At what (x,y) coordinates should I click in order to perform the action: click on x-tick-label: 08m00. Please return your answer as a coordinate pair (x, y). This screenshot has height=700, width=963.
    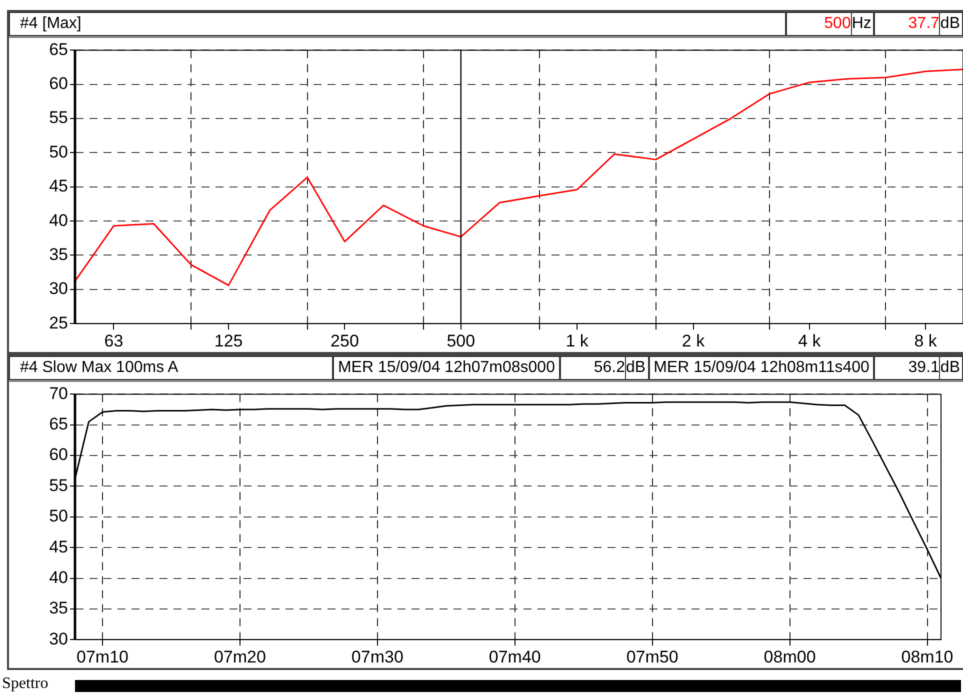
    Looking at the image, I should click on (790, 656).